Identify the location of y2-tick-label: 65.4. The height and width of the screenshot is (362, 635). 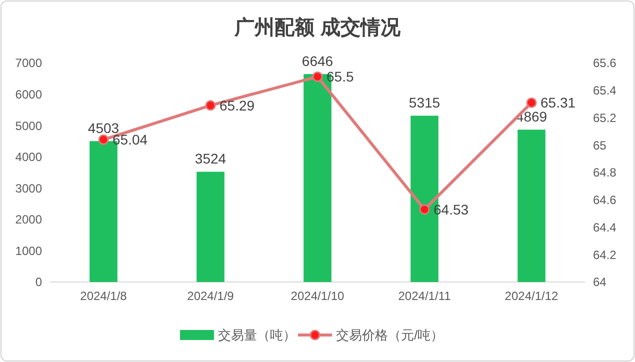
(605, 91).